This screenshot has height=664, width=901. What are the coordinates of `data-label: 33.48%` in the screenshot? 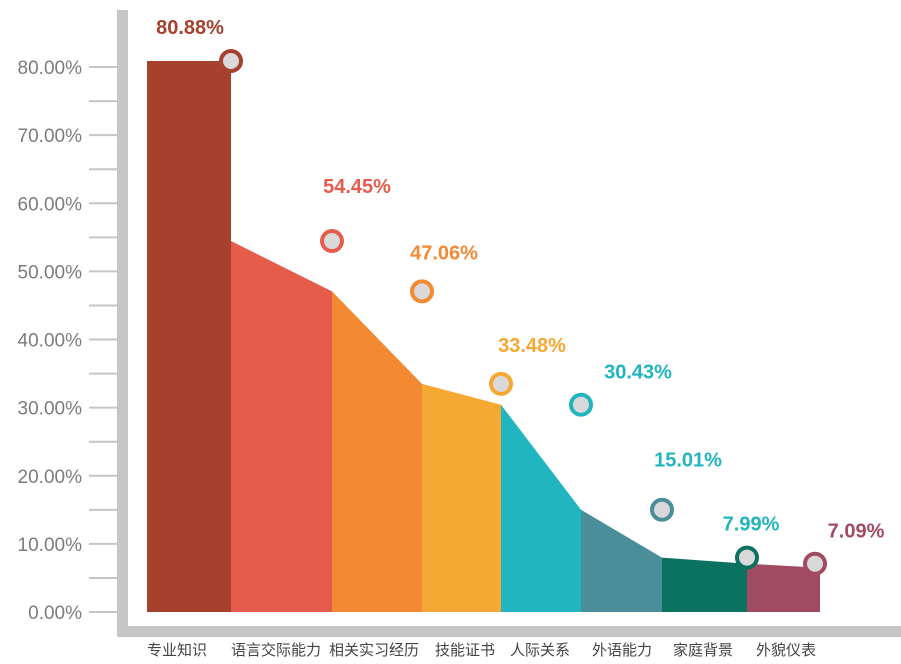 It's located at (532, 346).